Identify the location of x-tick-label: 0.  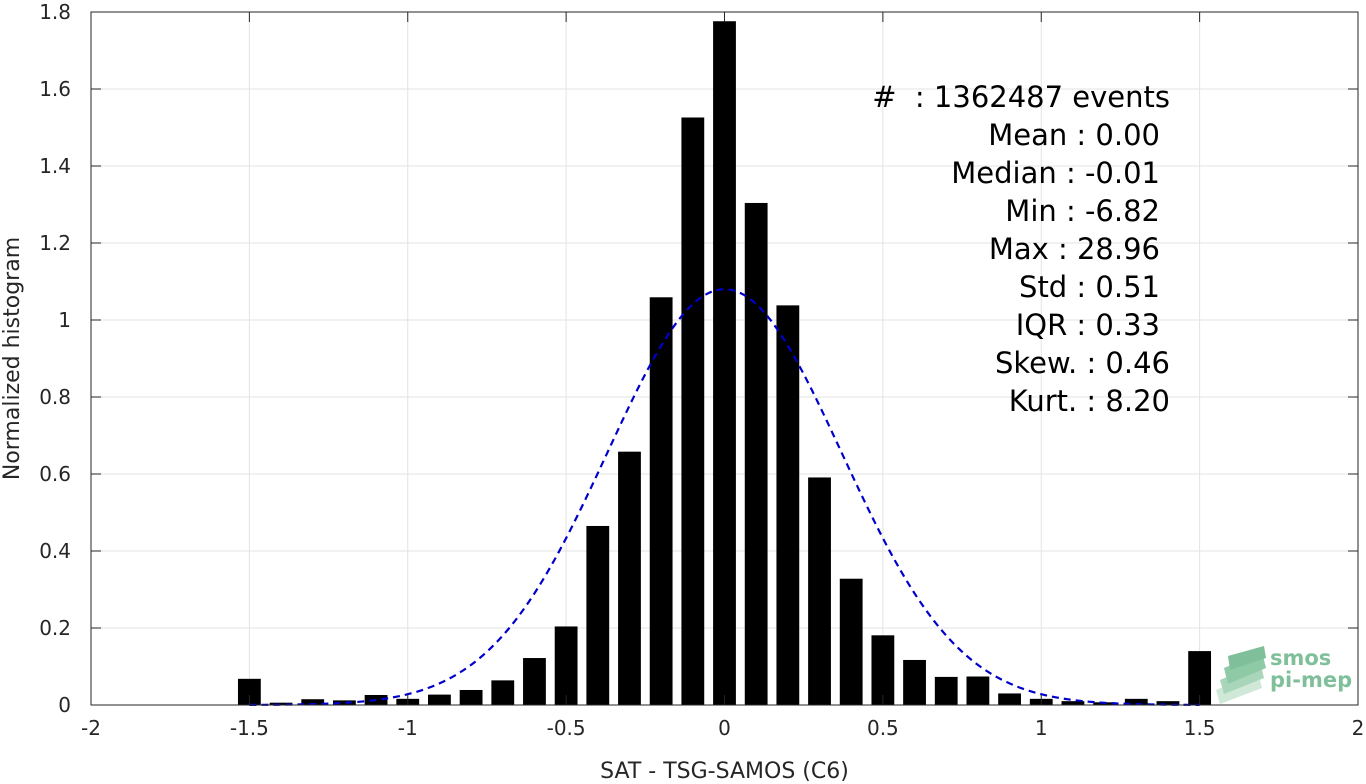
(724, 728).